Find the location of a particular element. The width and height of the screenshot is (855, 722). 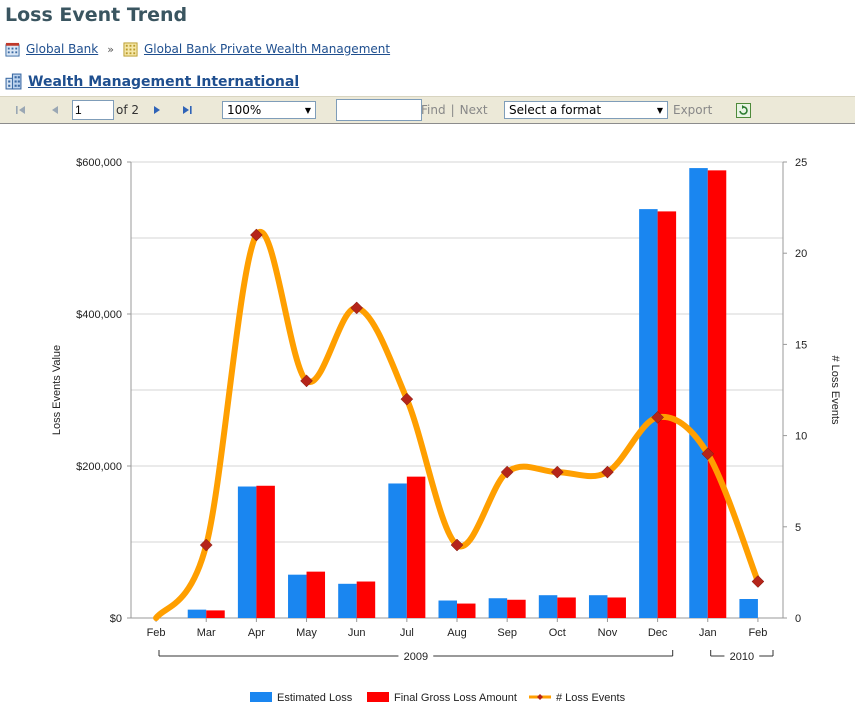

y-right-tick-label: 10 is located at coordinates (801, 437).